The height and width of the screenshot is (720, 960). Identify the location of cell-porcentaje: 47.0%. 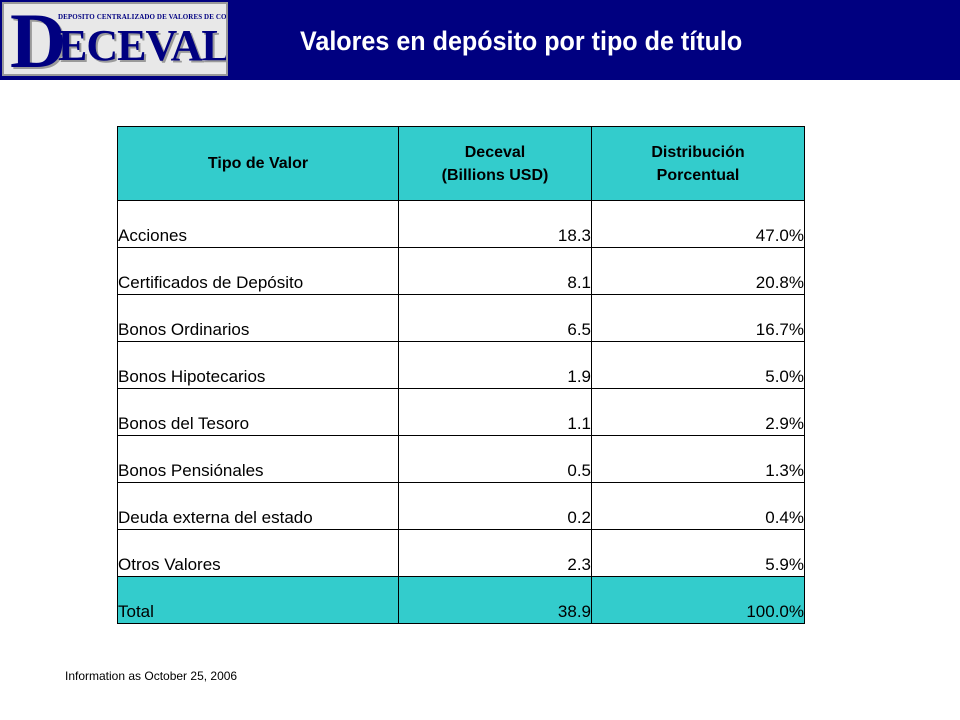
(698, 224).